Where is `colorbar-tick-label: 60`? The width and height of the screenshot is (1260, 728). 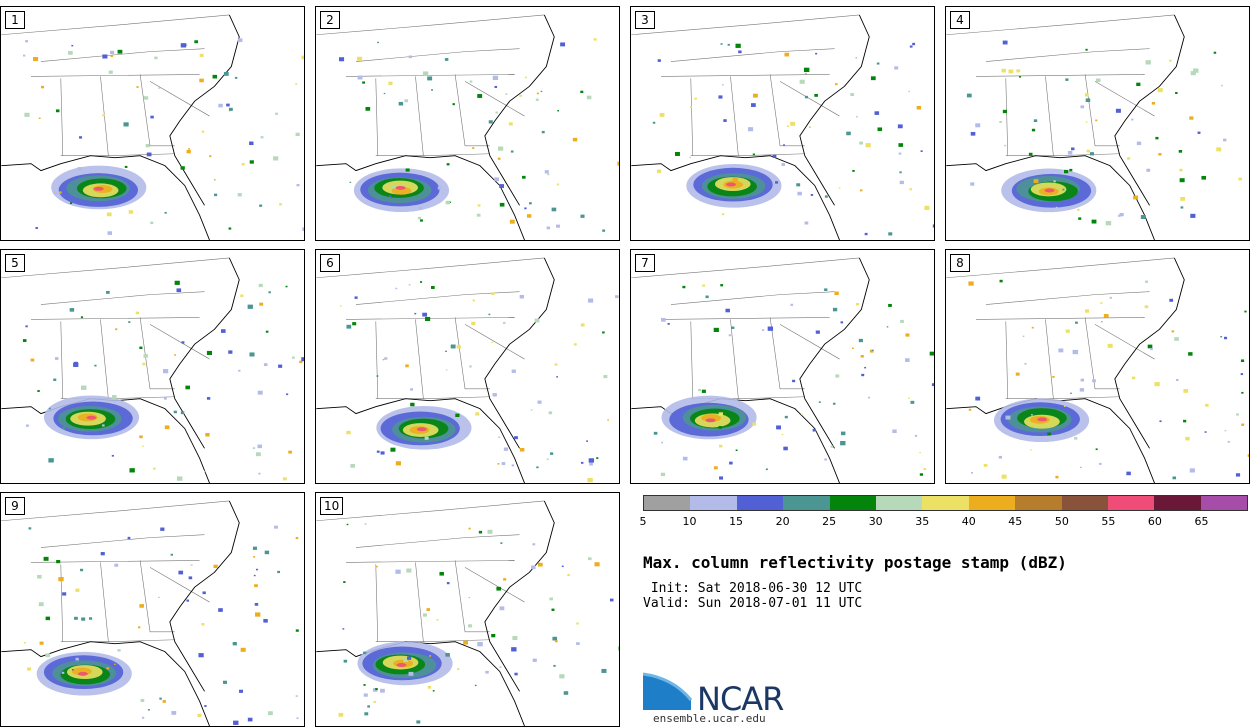
colorbar-tick-label: 60 is located at coordinates (1154, 521).